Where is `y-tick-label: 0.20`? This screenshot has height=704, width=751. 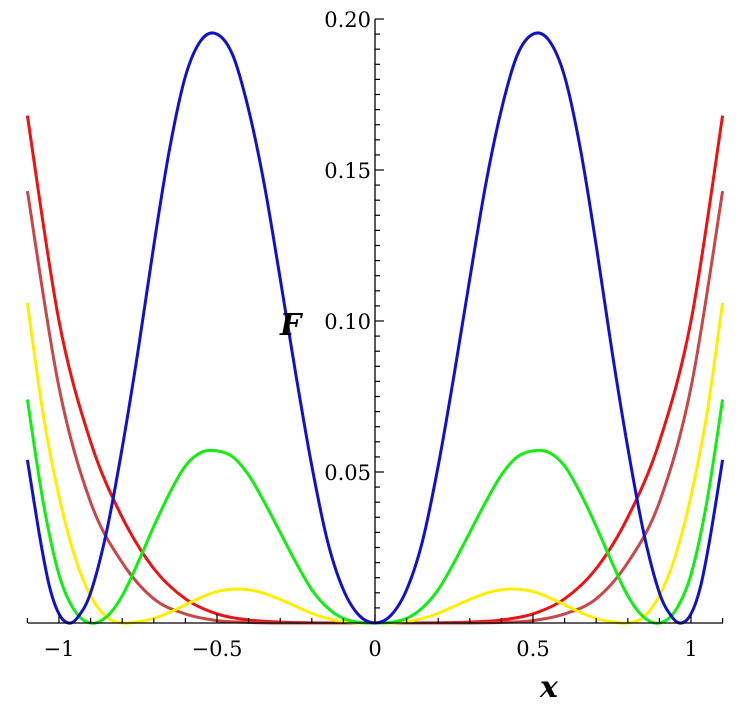 y-tick-label: 0.20 is located at coordinates (347, 20).